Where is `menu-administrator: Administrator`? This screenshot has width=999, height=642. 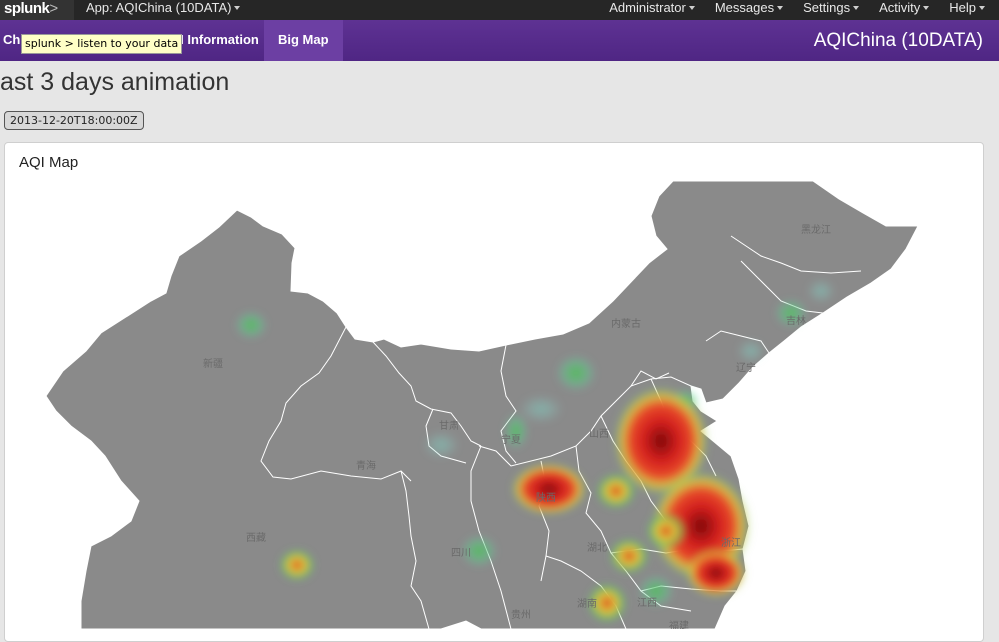
menu-administrator: Administrator is located at coordinates (652, 7).